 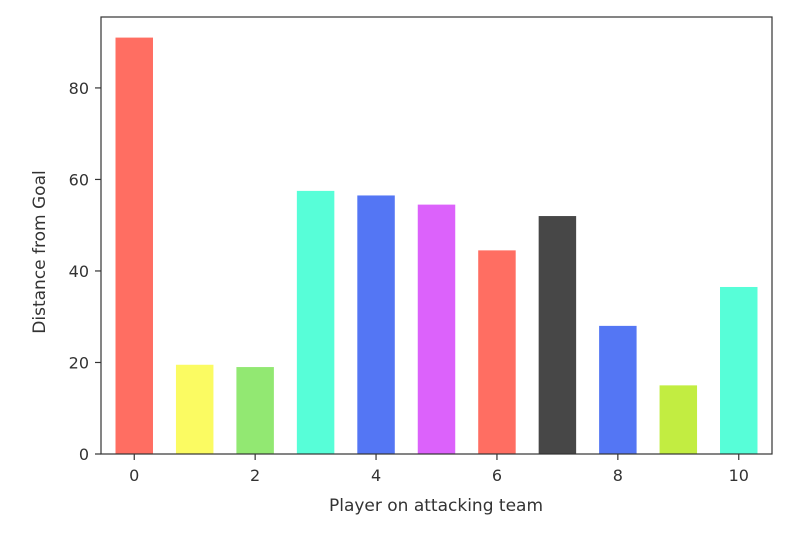 What do you see at coordinates (439, 469) in the screenshot?
I see `x-axis-ticks: 0 2 4 6 8 10` at bounding box center [439, 469].